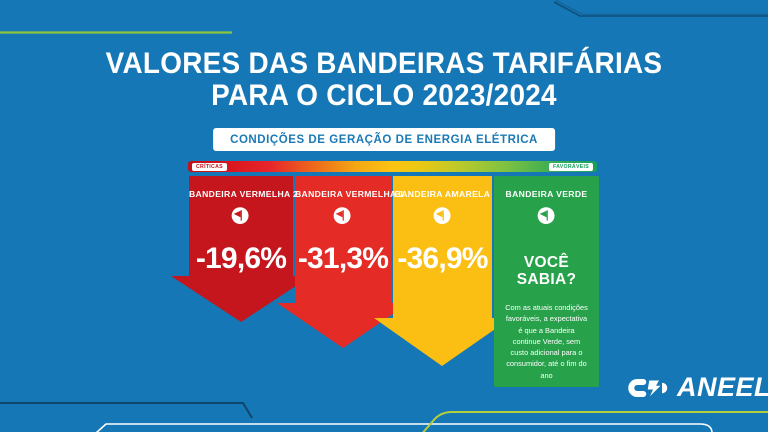 Image resolution: width=768 pixels, height=432 pixels. What do you see at coordinates (350, 226) in the screenshot?
I see `card-vermelha-1: BANDEIRA VERMELHA 1 -31,3%` at bounding box center [350, 226].